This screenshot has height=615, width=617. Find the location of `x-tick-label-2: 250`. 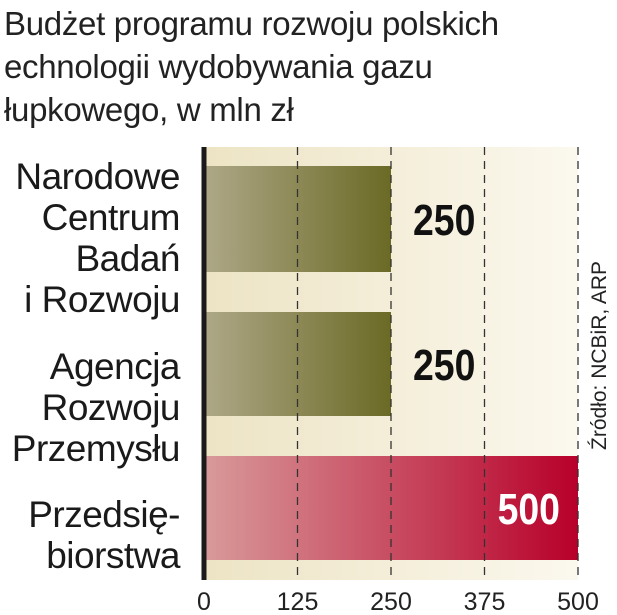

x-tick-label-2: 250 is located at coordinates (391, 601).